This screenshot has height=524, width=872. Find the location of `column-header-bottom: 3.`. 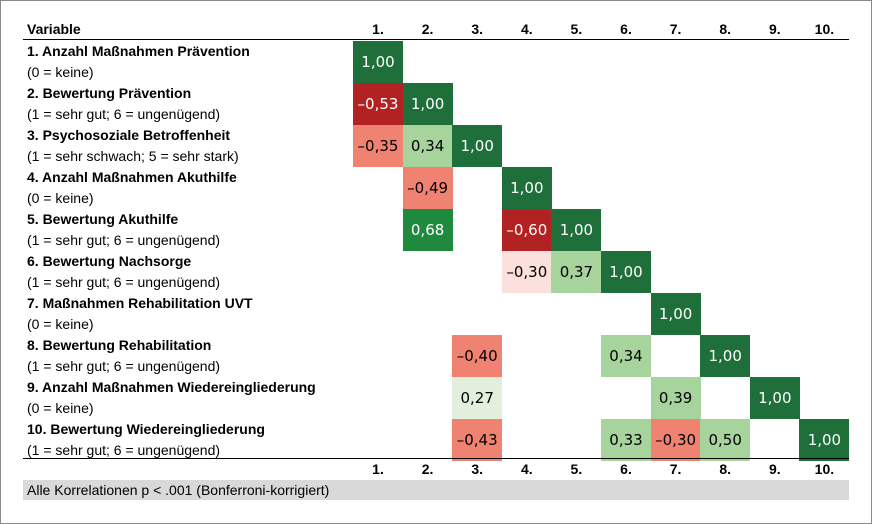

column-header-bottom: 3. is located at coordinates (477, 469).